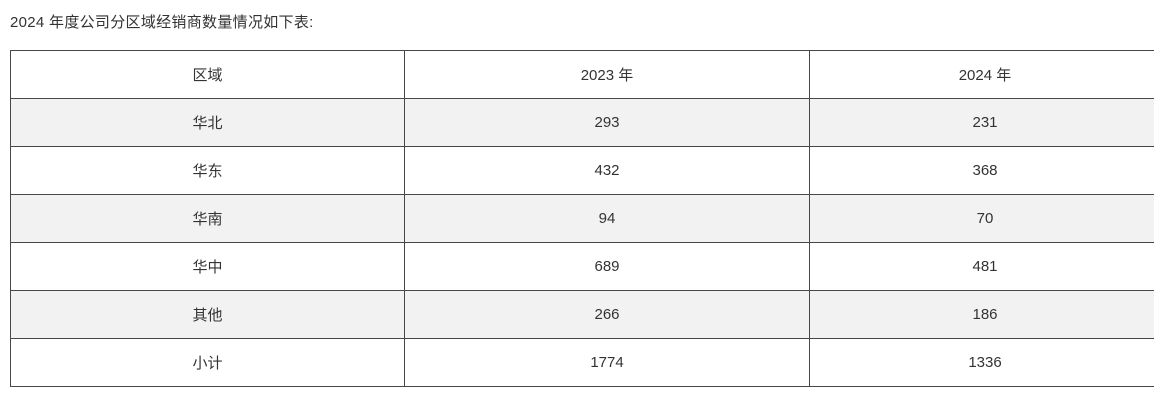 The width and height of the screenshot is (1154, 400). Describe the element at coordinates (981, 314) in the screenshot. I see `value-2024-cell: 186` at that location.